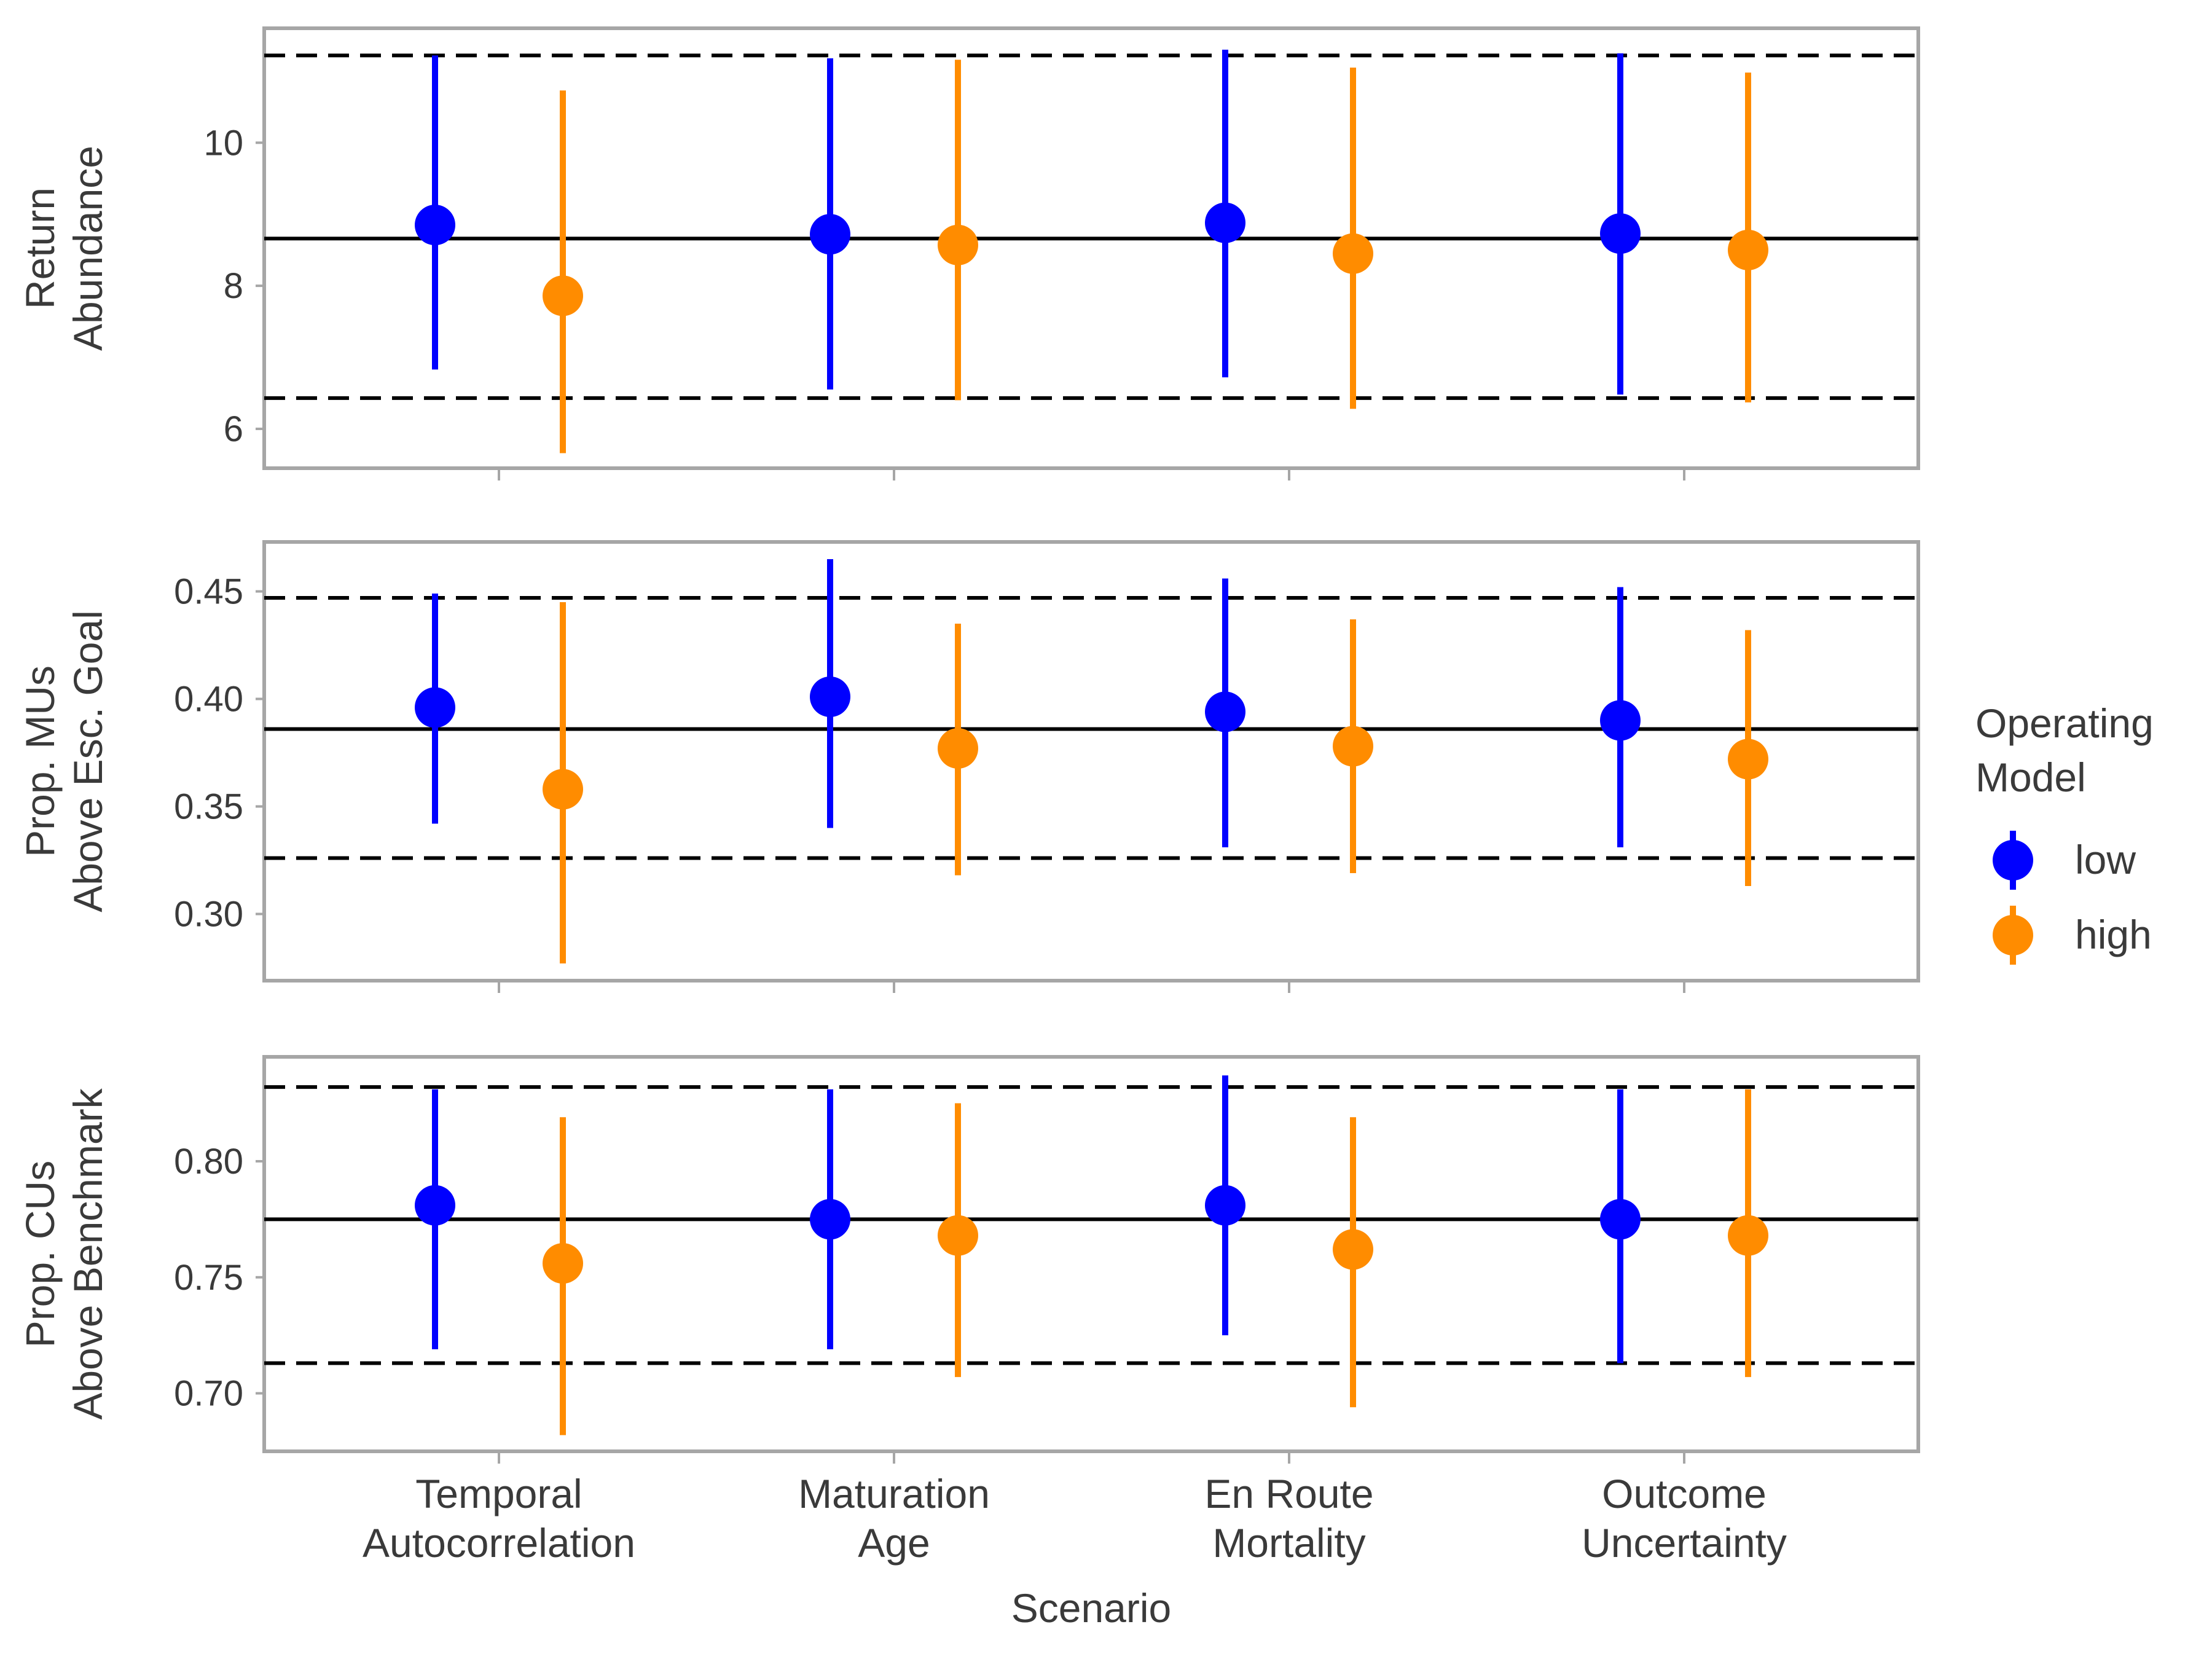 This screenshot has width=2212, height=1659. I want to click on x-tick-label-line: Age, so click(894, 1543).